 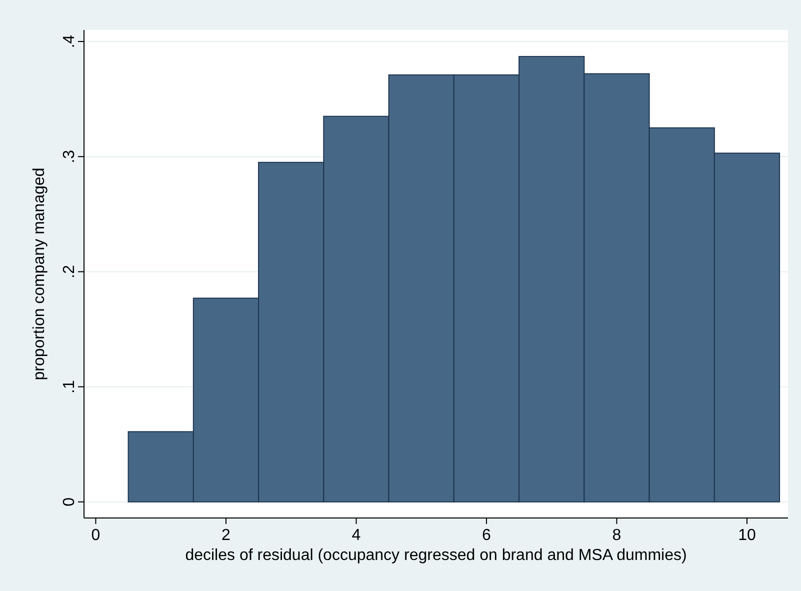 I want to click on y-tick-label: 0, so click(x=69, y=501).